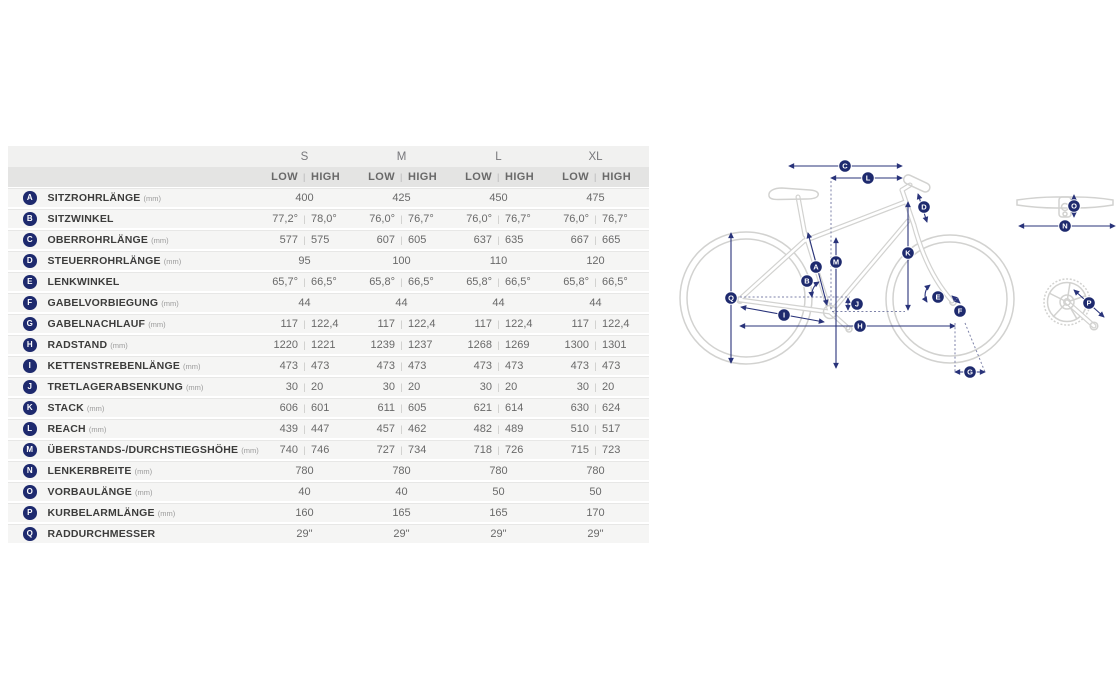 The image size is (1119, 689). I want to click on diagram-badge-m: M, so click(836, 262).